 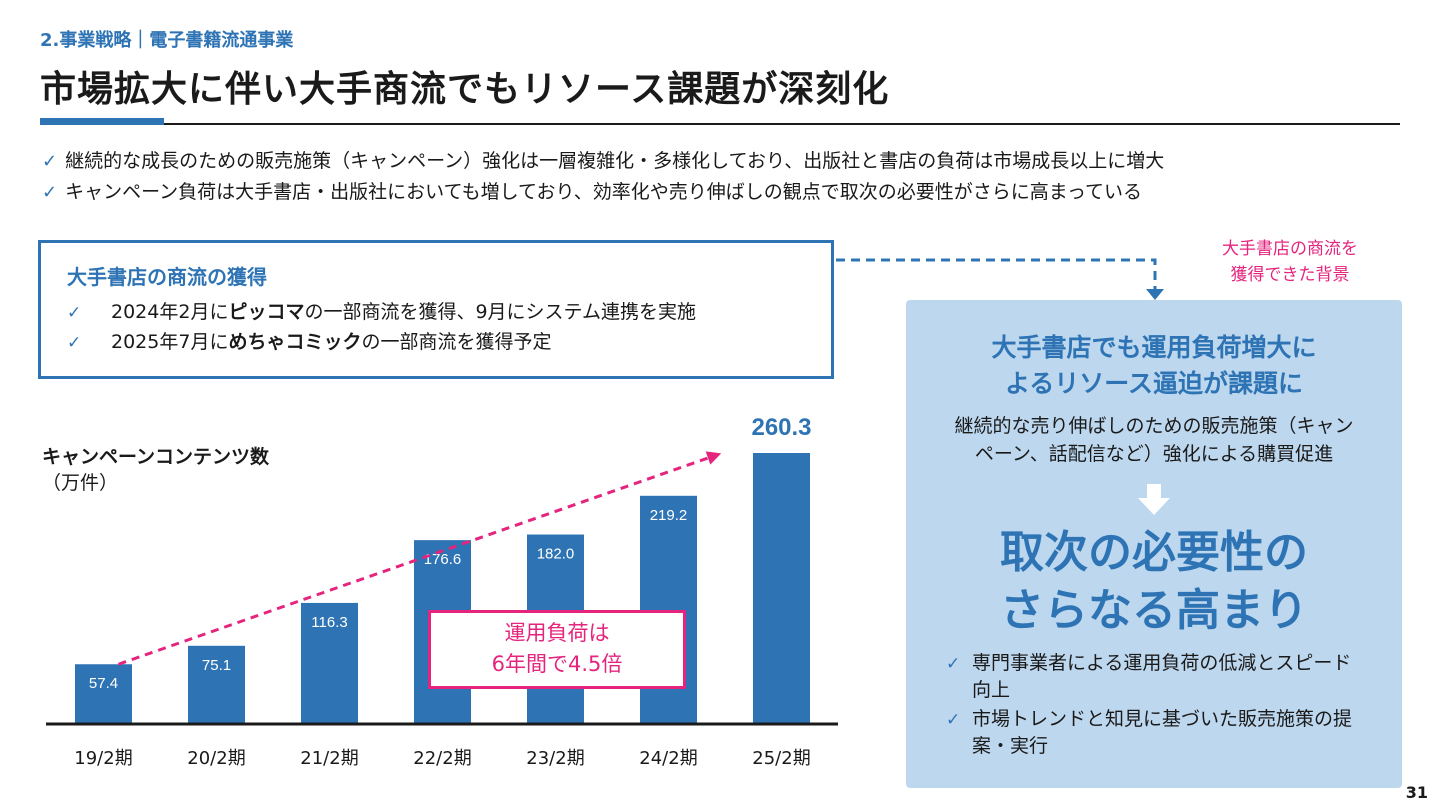 What do you see at coordinates (156, 457) in the screenshot?
I see `chart-title: キャンペーンコンテンツ数` at bounding box center [156, 457].